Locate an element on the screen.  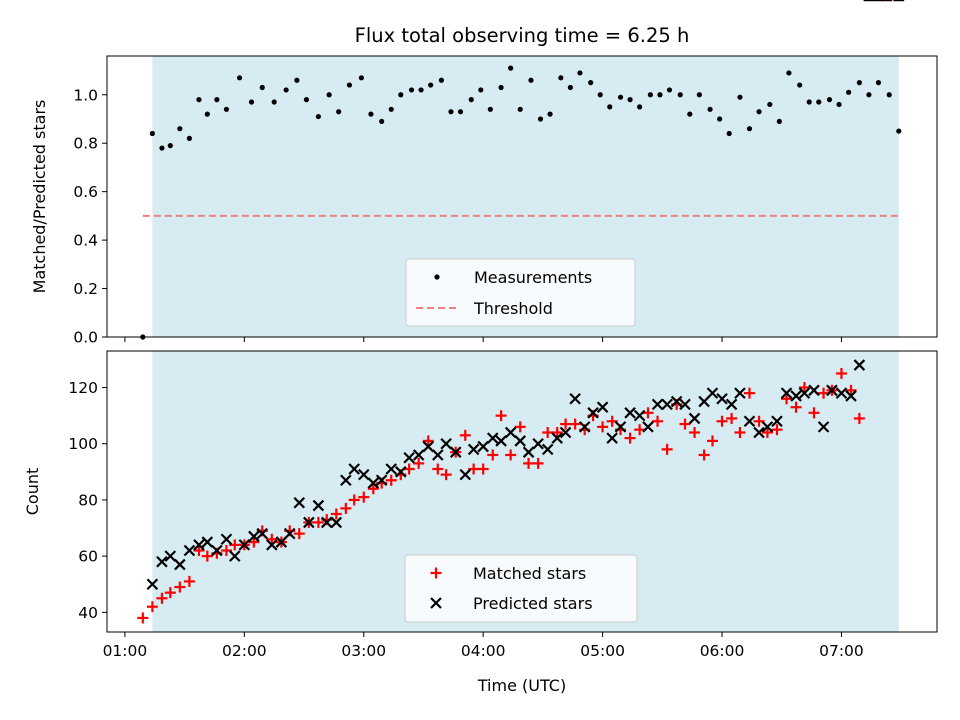
count-legend-box is located at coordinates (521, 588).